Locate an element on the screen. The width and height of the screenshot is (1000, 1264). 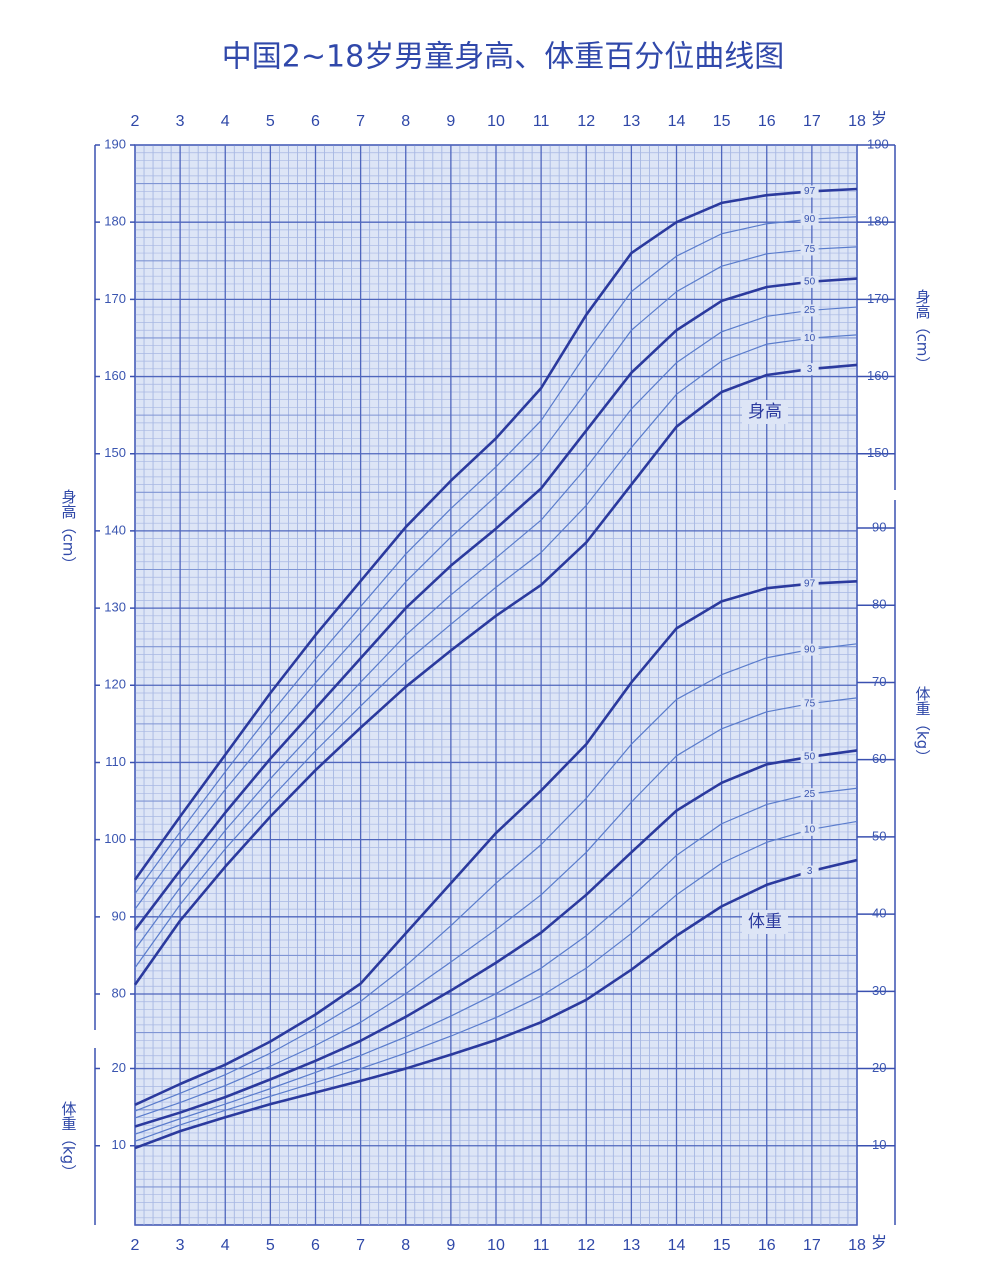
curve-label: 75 is located at coordinates (810, 703).